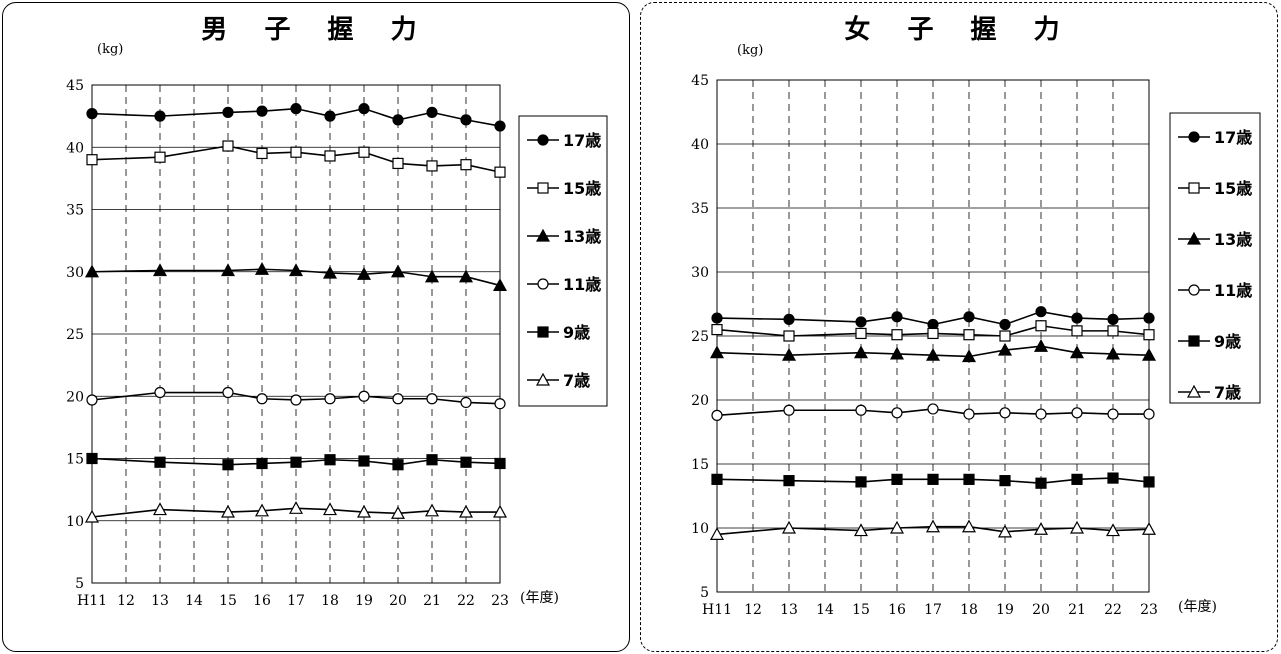  What do you see at coordinates (563, 261) in the screenshot?
I see `legend-box` at bounding box center [563, 261].